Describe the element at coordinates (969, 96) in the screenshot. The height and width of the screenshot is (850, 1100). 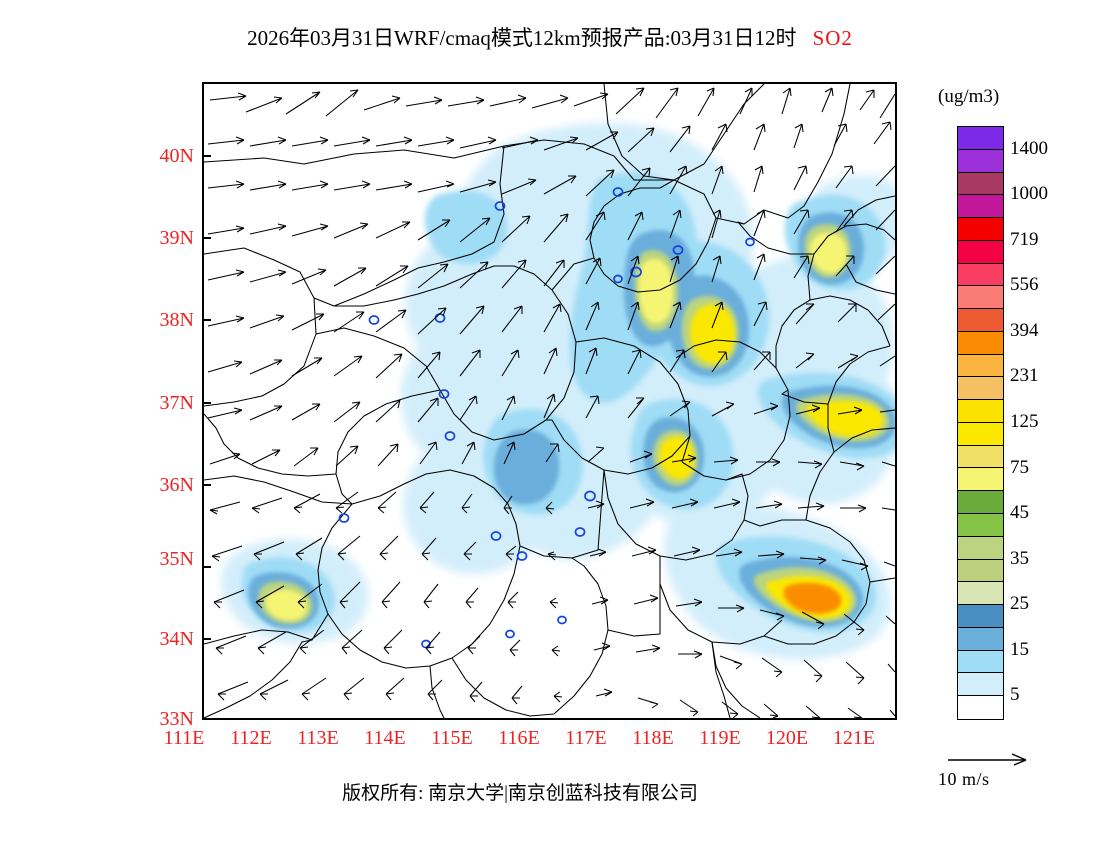
I see `colorbar-unit: (ug/m3)` at that location.